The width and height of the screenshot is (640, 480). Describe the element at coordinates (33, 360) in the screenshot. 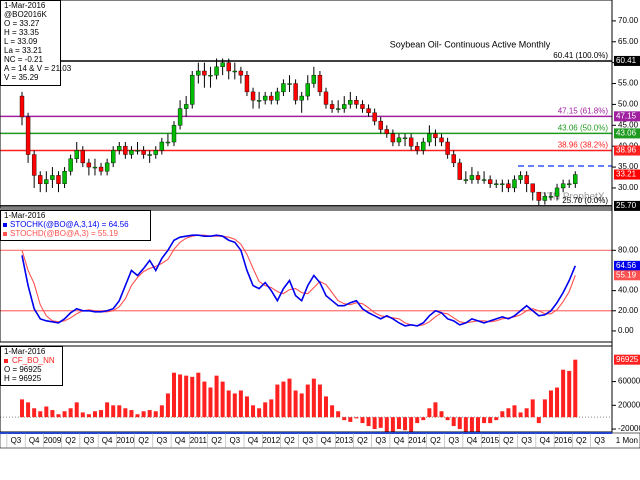

I see `legend-entry: CF_BO_NN` at that location.